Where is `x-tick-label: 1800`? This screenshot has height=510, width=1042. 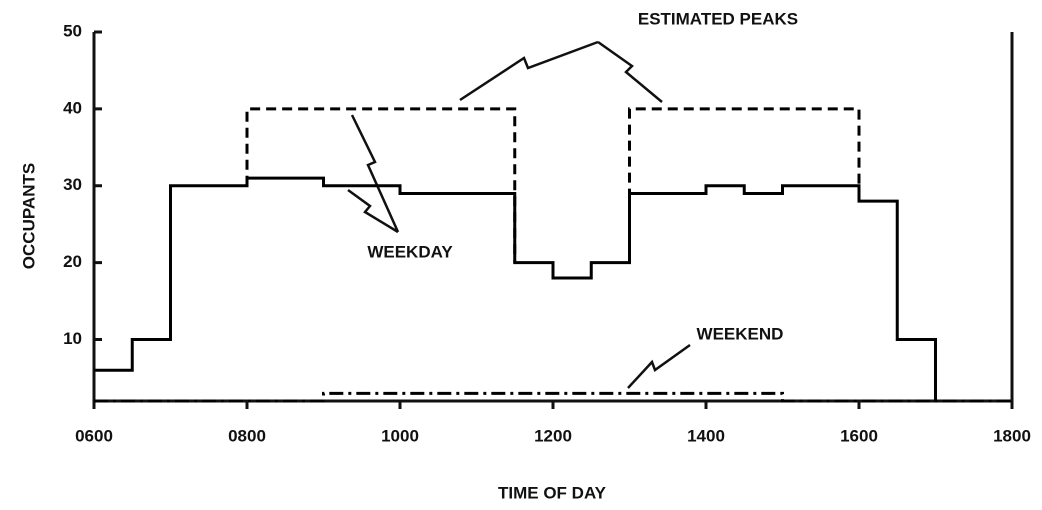
x-tick-label: 1800 is located at coordinates (1012, 435).